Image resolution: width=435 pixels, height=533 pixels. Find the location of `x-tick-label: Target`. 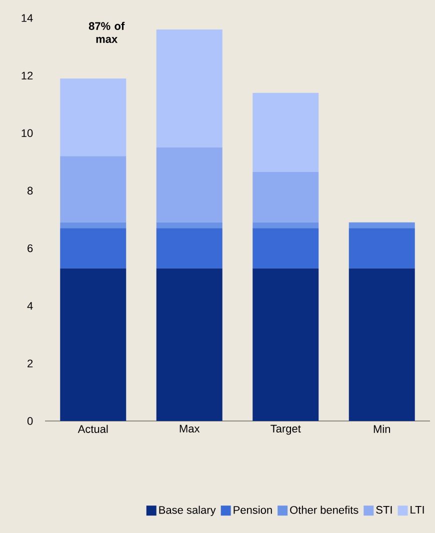

x-tick-label: Target is located at coordinates (285, 429).